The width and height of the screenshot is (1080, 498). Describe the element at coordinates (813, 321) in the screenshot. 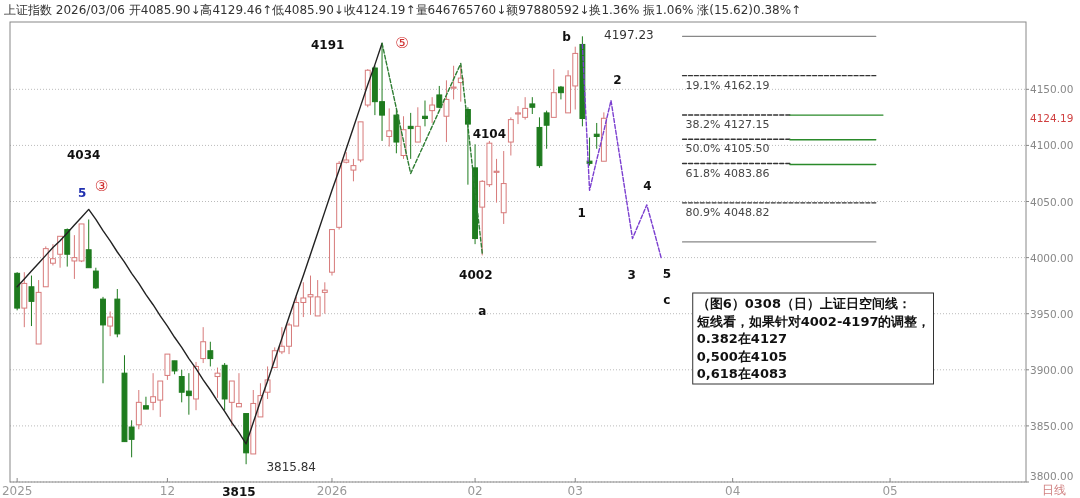

I see `annotation: 短线看，如果针对4002-4197的调整，` at that location.